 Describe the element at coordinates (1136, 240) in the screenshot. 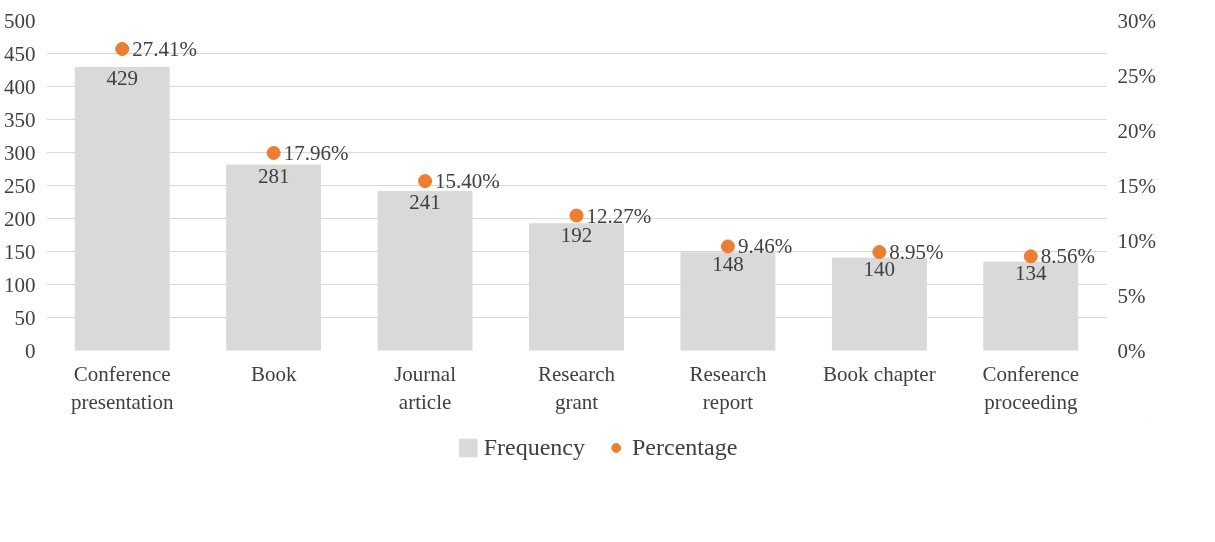

I see `y2-tick-label: 10%` at that location.